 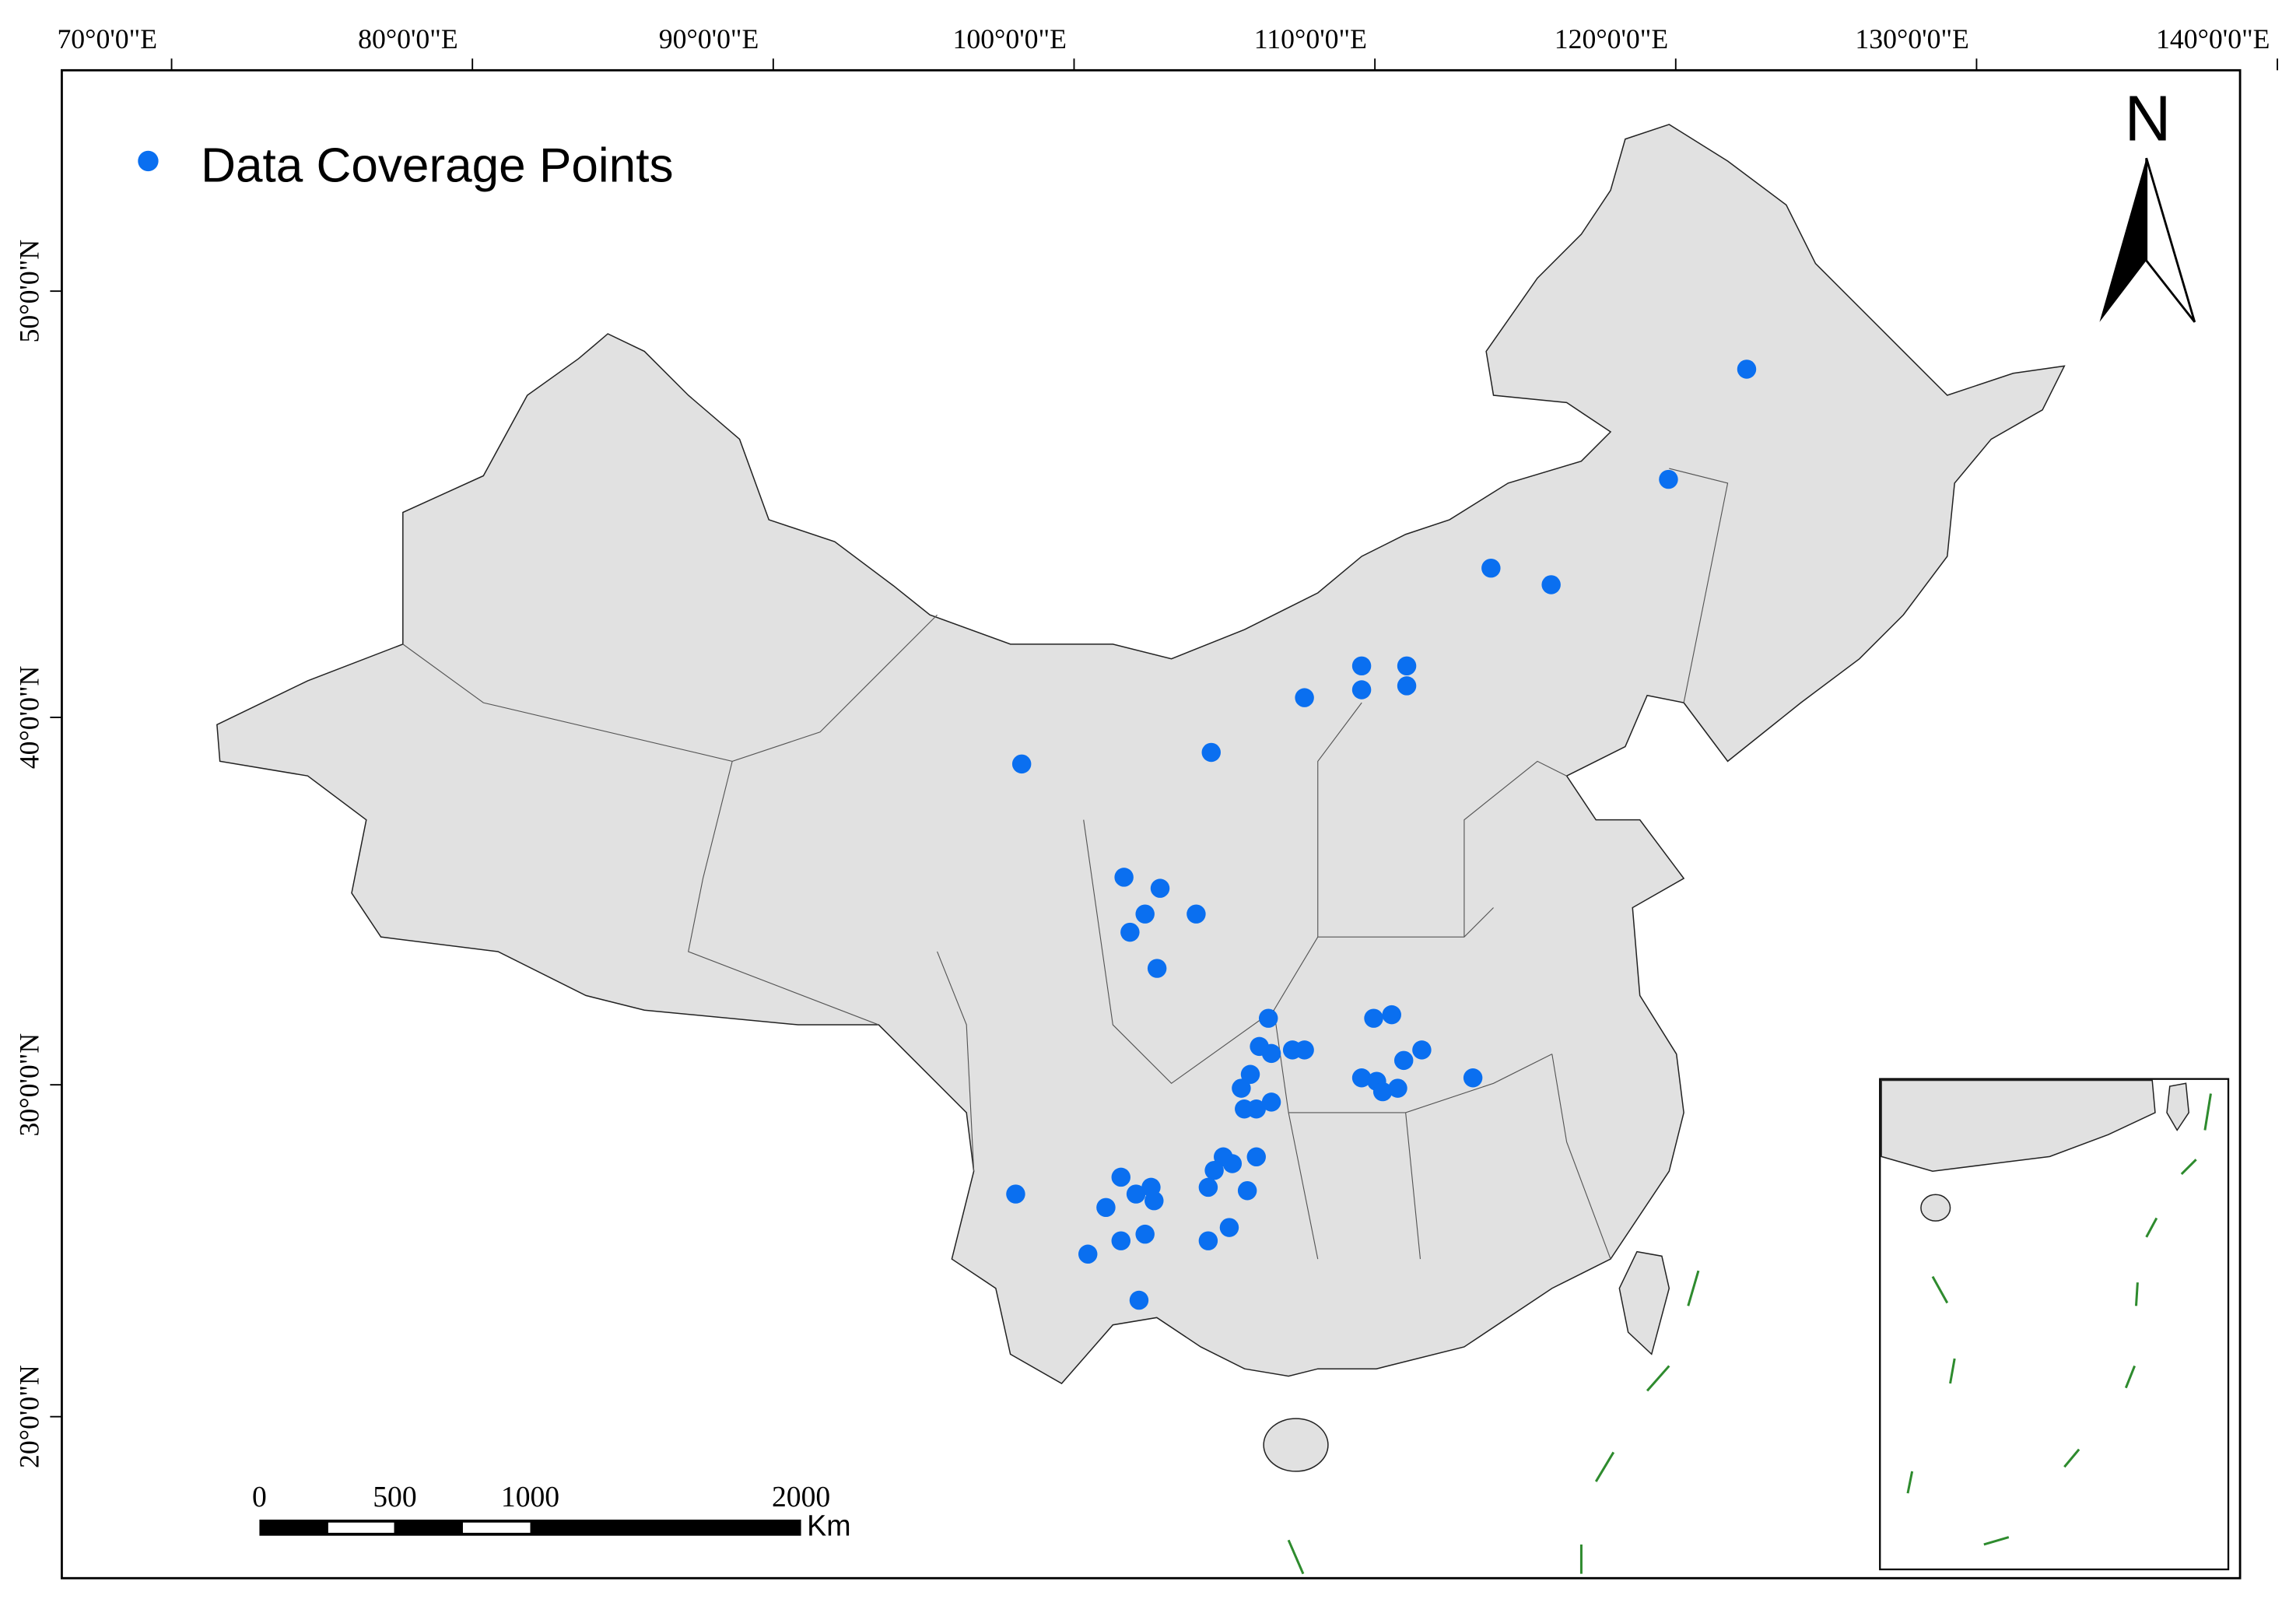 I want to click on lon-tick-label: 140°0'0"E, so click(x=2213, y=38).